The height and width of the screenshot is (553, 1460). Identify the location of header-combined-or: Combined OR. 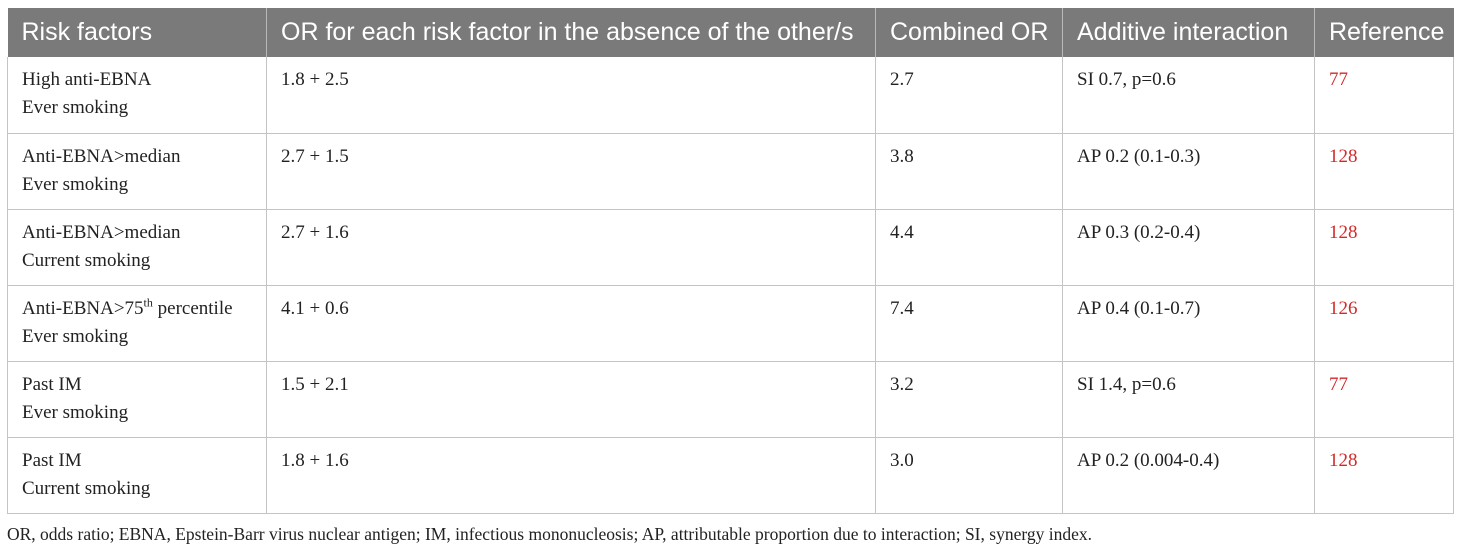
(969, 32).